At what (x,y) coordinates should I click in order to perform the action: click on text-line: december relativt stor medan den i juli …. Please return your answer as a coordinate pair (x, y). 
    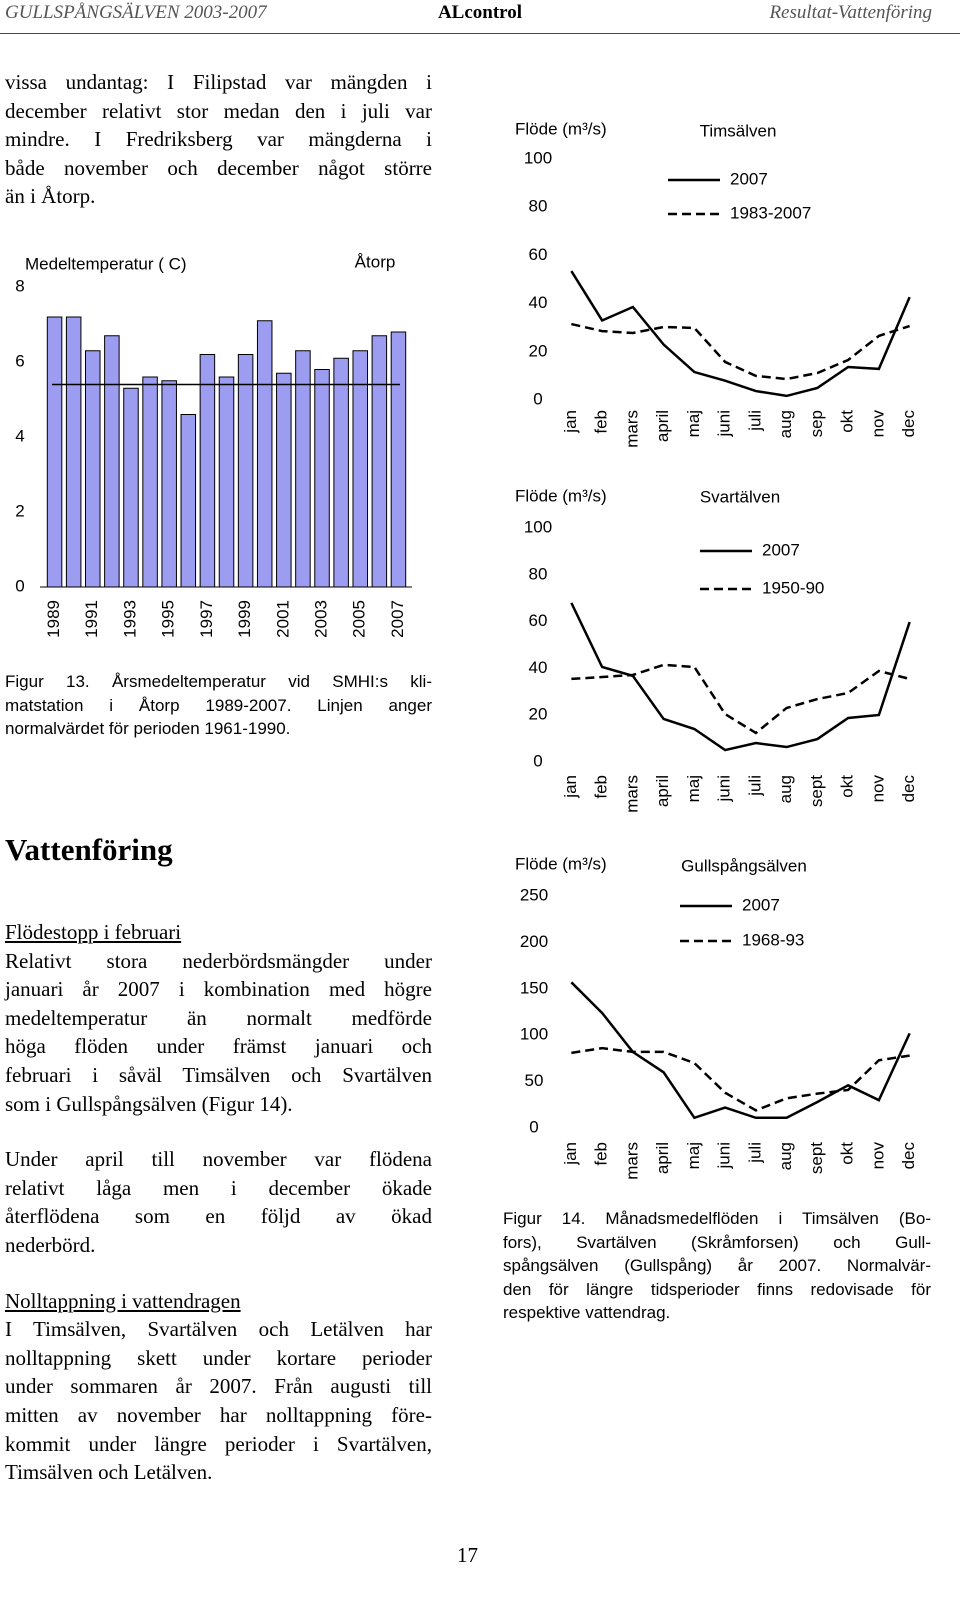
    Looking at the image, I should click on (218, 110).